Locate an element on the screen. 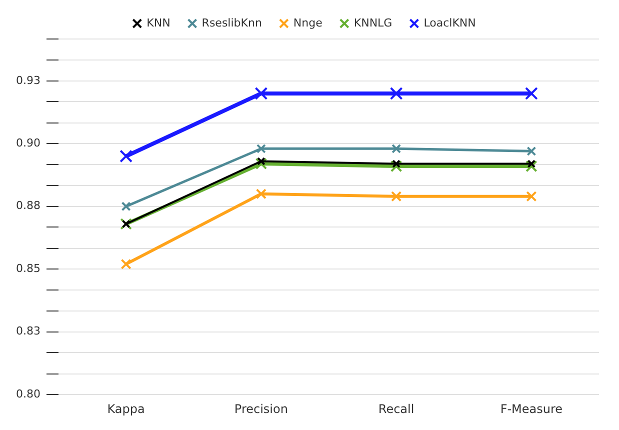  y-tick-label: 0.85 is located at coordinates (28, 268).